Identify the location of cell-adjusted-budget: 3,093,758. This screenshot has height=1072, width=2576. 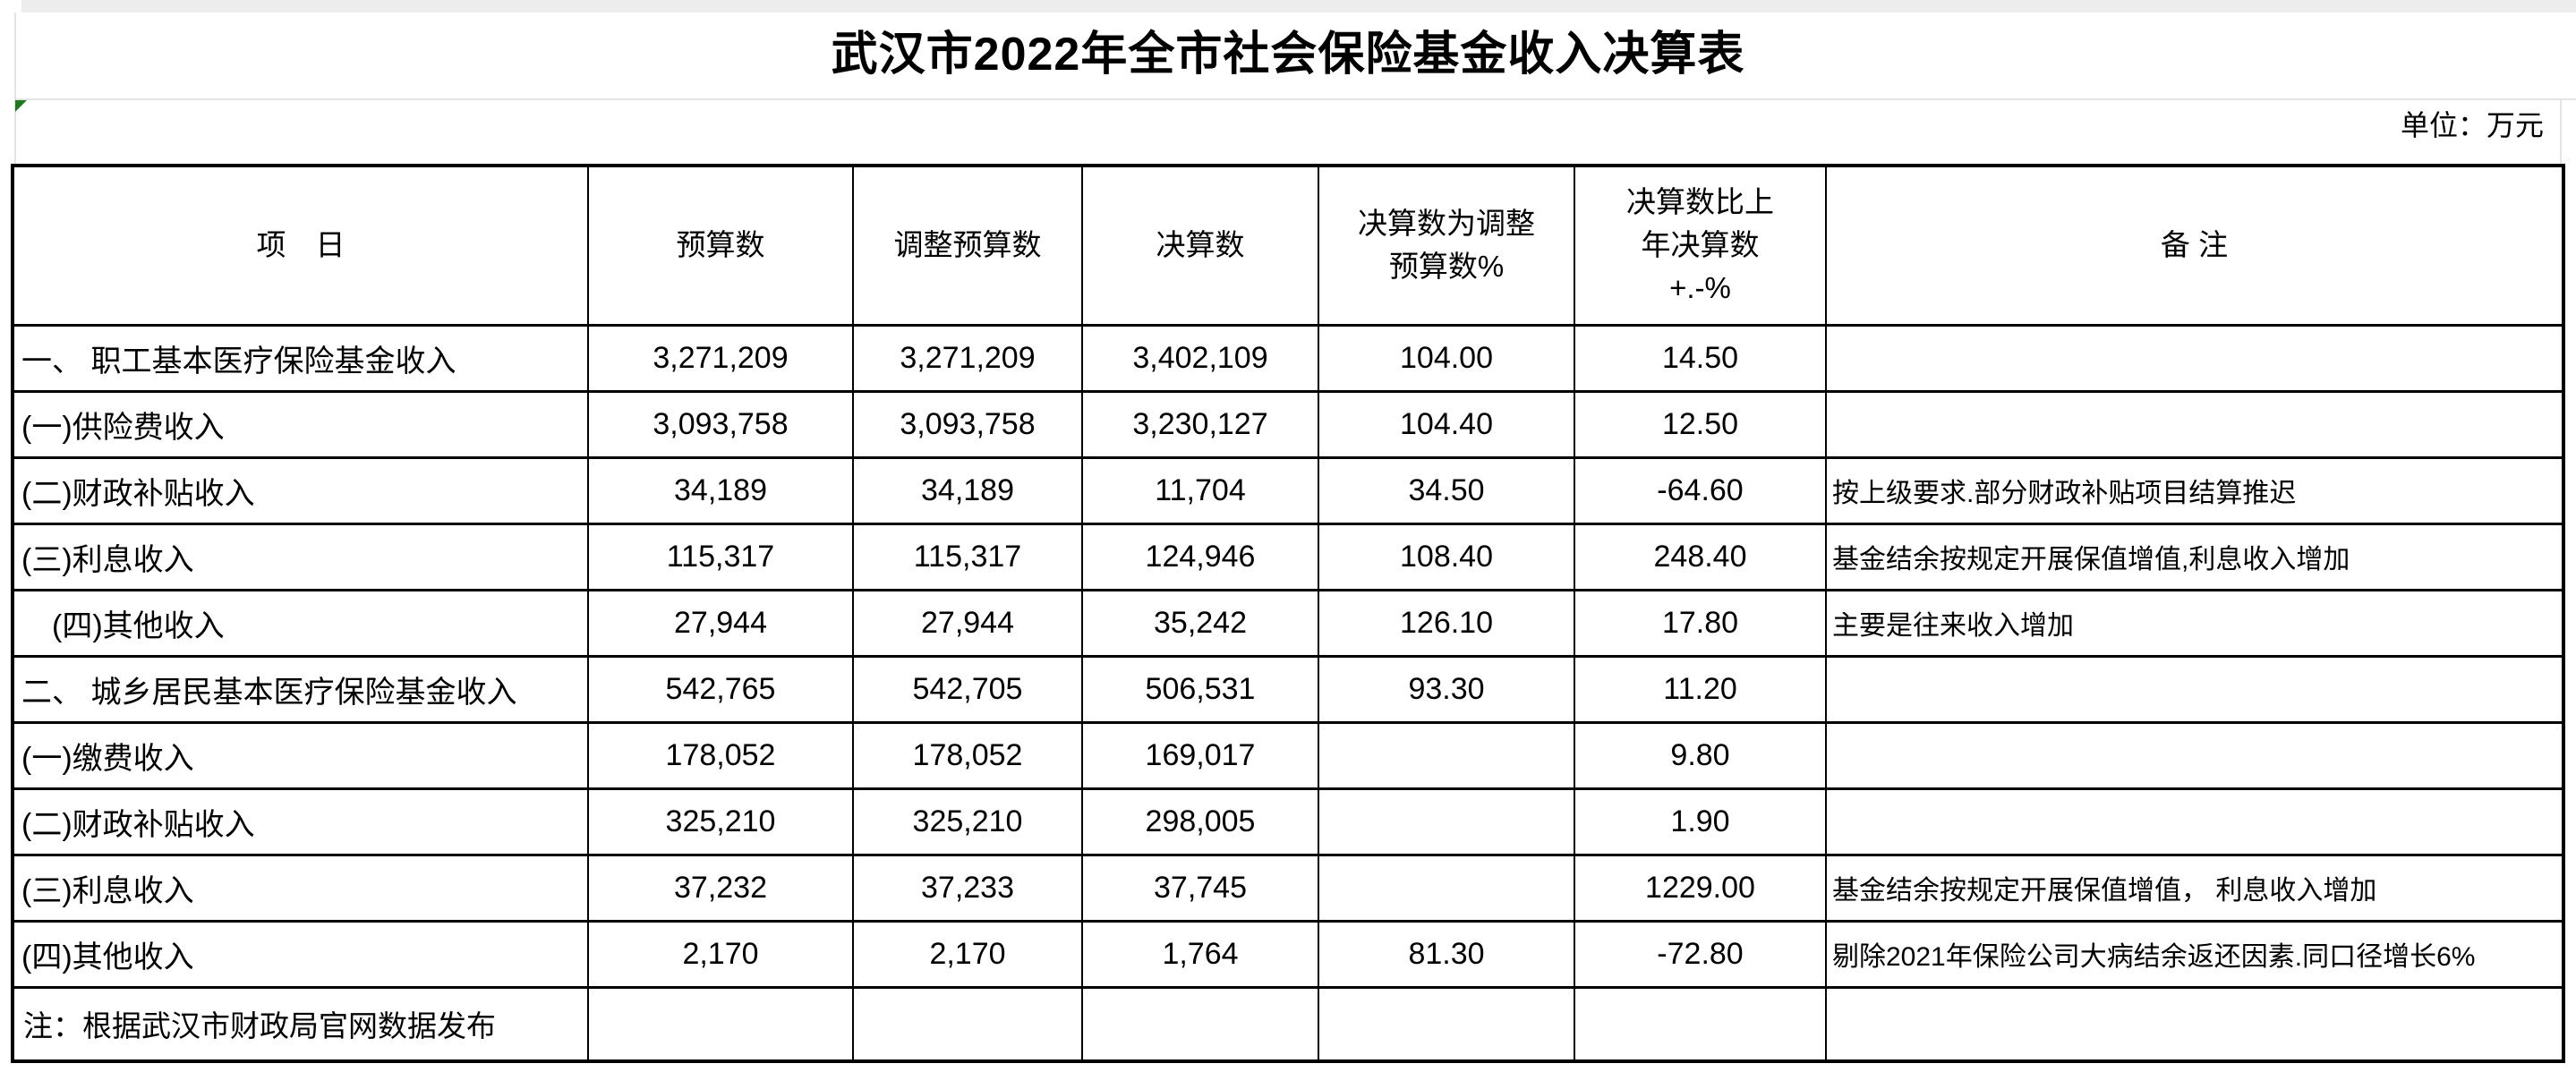
(967, 424).